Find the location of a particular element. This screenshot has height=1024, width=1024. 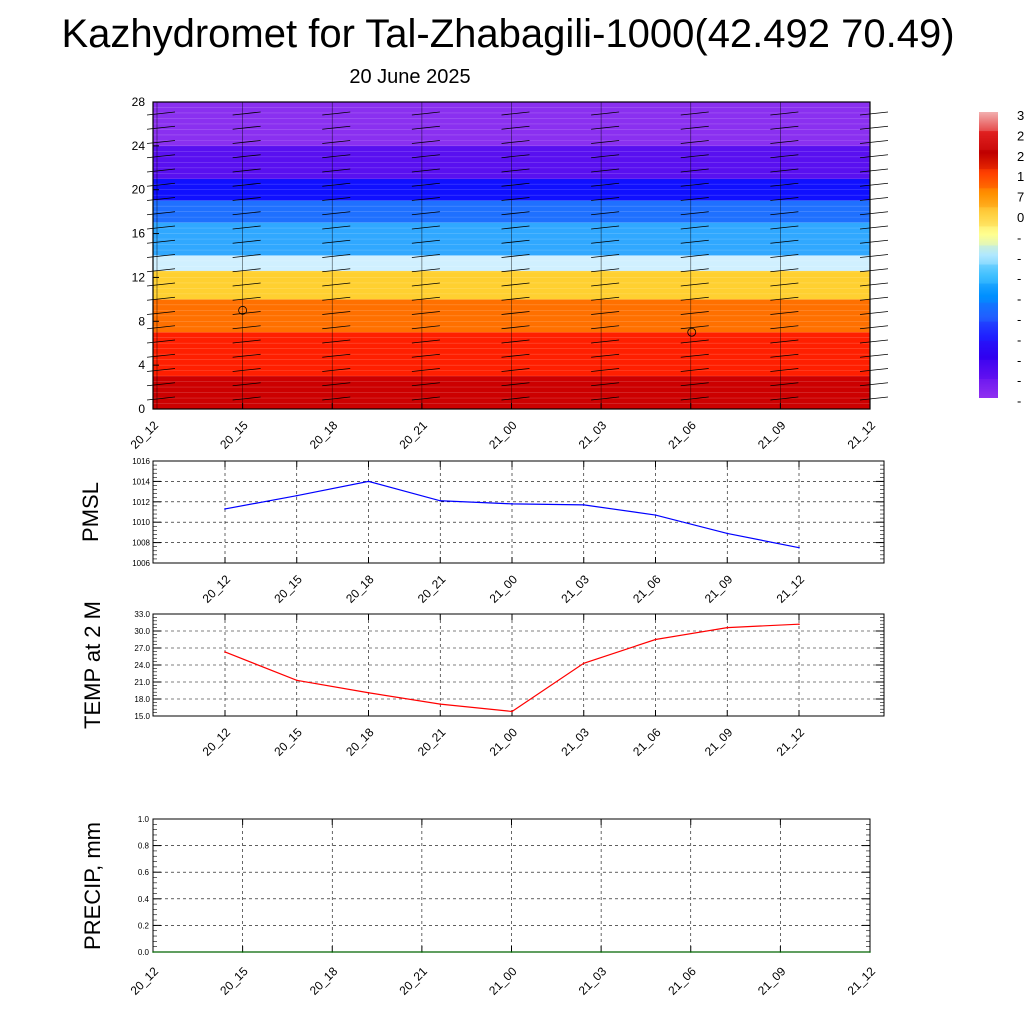

y-tick-label: 15.0 is located at coordinates (142, 716).